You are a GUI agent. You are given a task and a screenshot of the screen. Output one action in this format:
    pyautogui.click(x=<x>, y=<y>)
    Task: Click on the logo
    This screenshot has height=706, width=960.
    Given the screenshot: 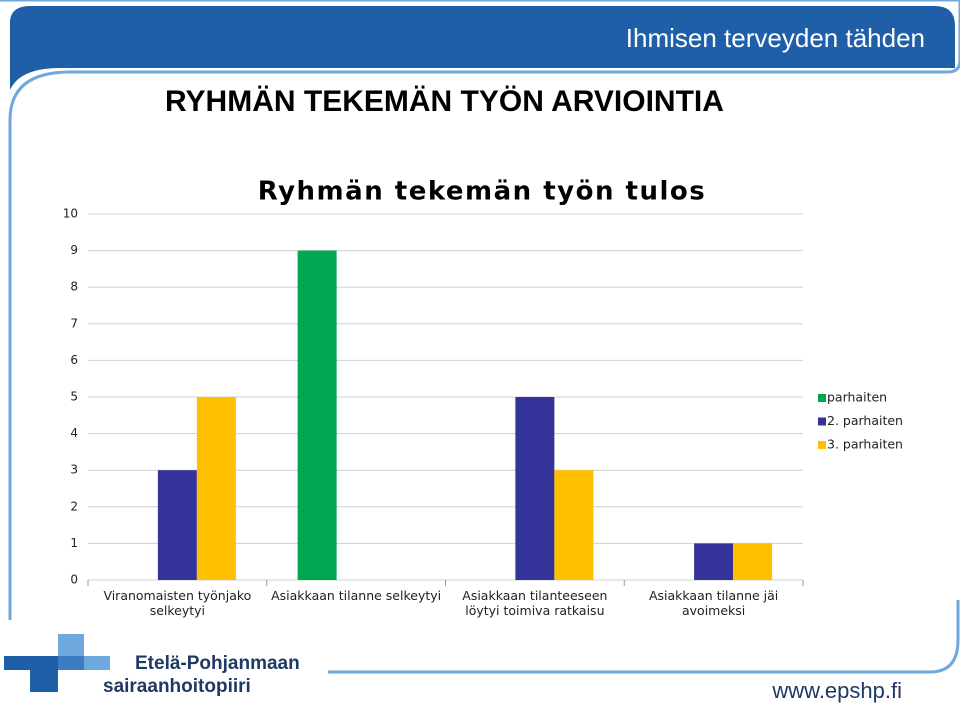 What is the action you would take?
    pyautogui.click(x=57, y=663)
    